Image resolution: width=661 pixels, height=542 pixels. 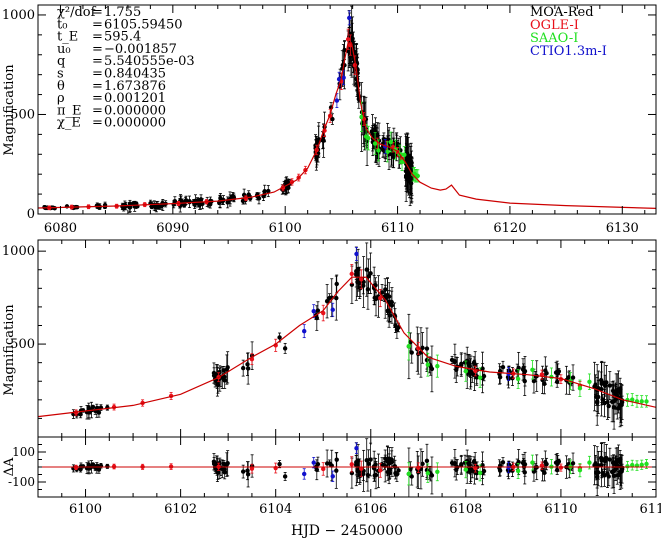 What do you see at coordinates (650, 509) in the screenshot?
I see `x-tick-label: 6112` at bounding box center [650, 509].